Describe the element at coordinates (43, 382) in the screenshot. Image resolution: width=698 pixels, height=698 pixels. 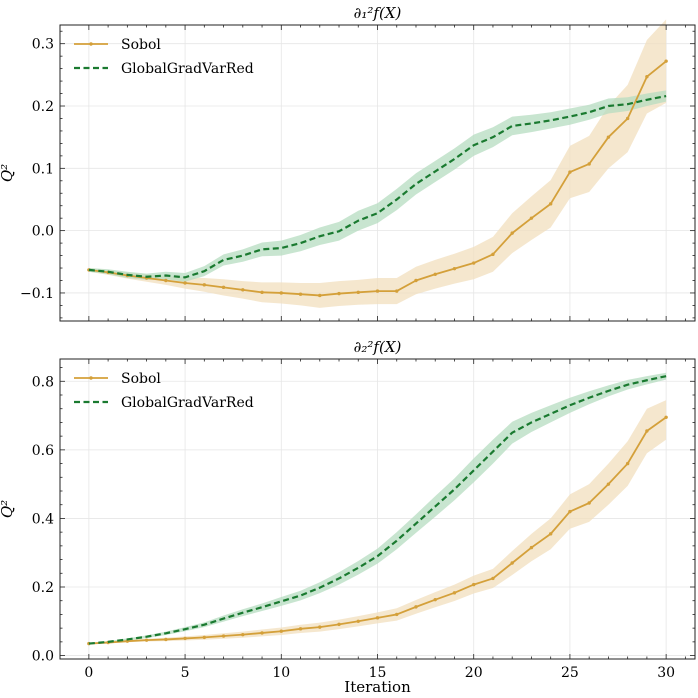
I see `y-tick-label: 0.8` at that location.